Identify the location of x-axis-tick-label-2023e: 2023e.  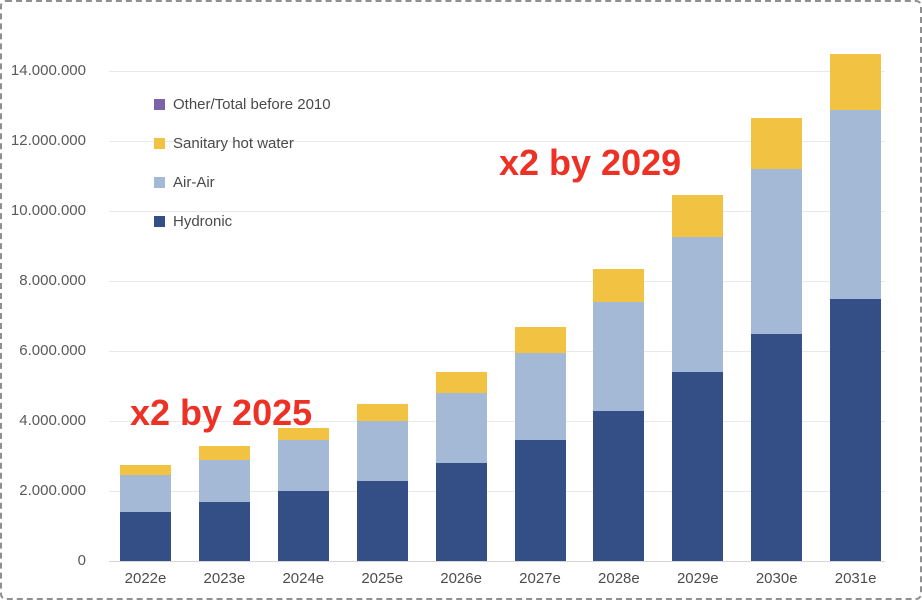
(224, 578).